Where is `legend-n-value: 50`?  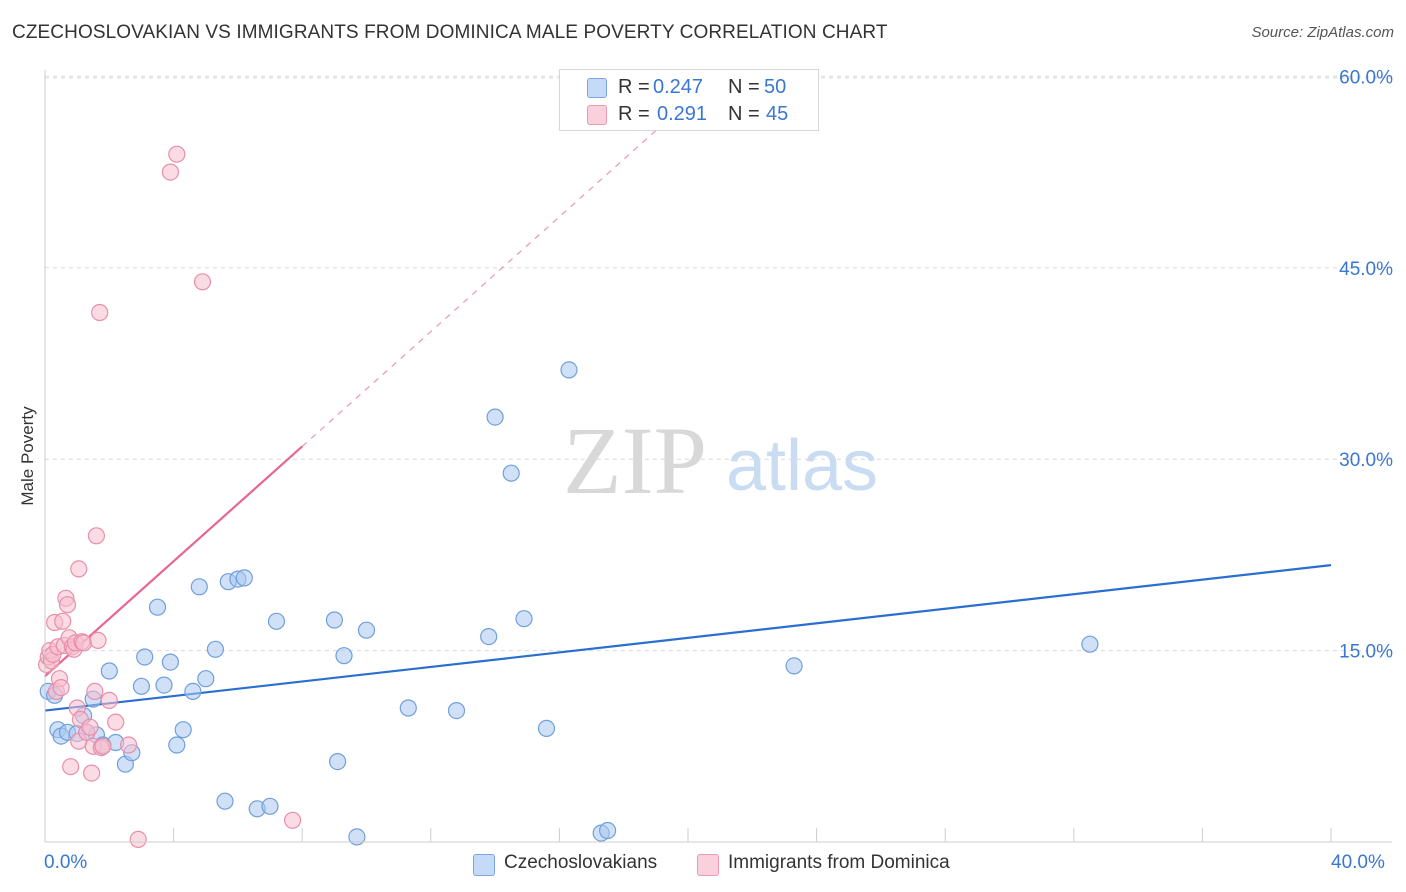 legend-n-value: 50 is located at coordinates (775, 87).